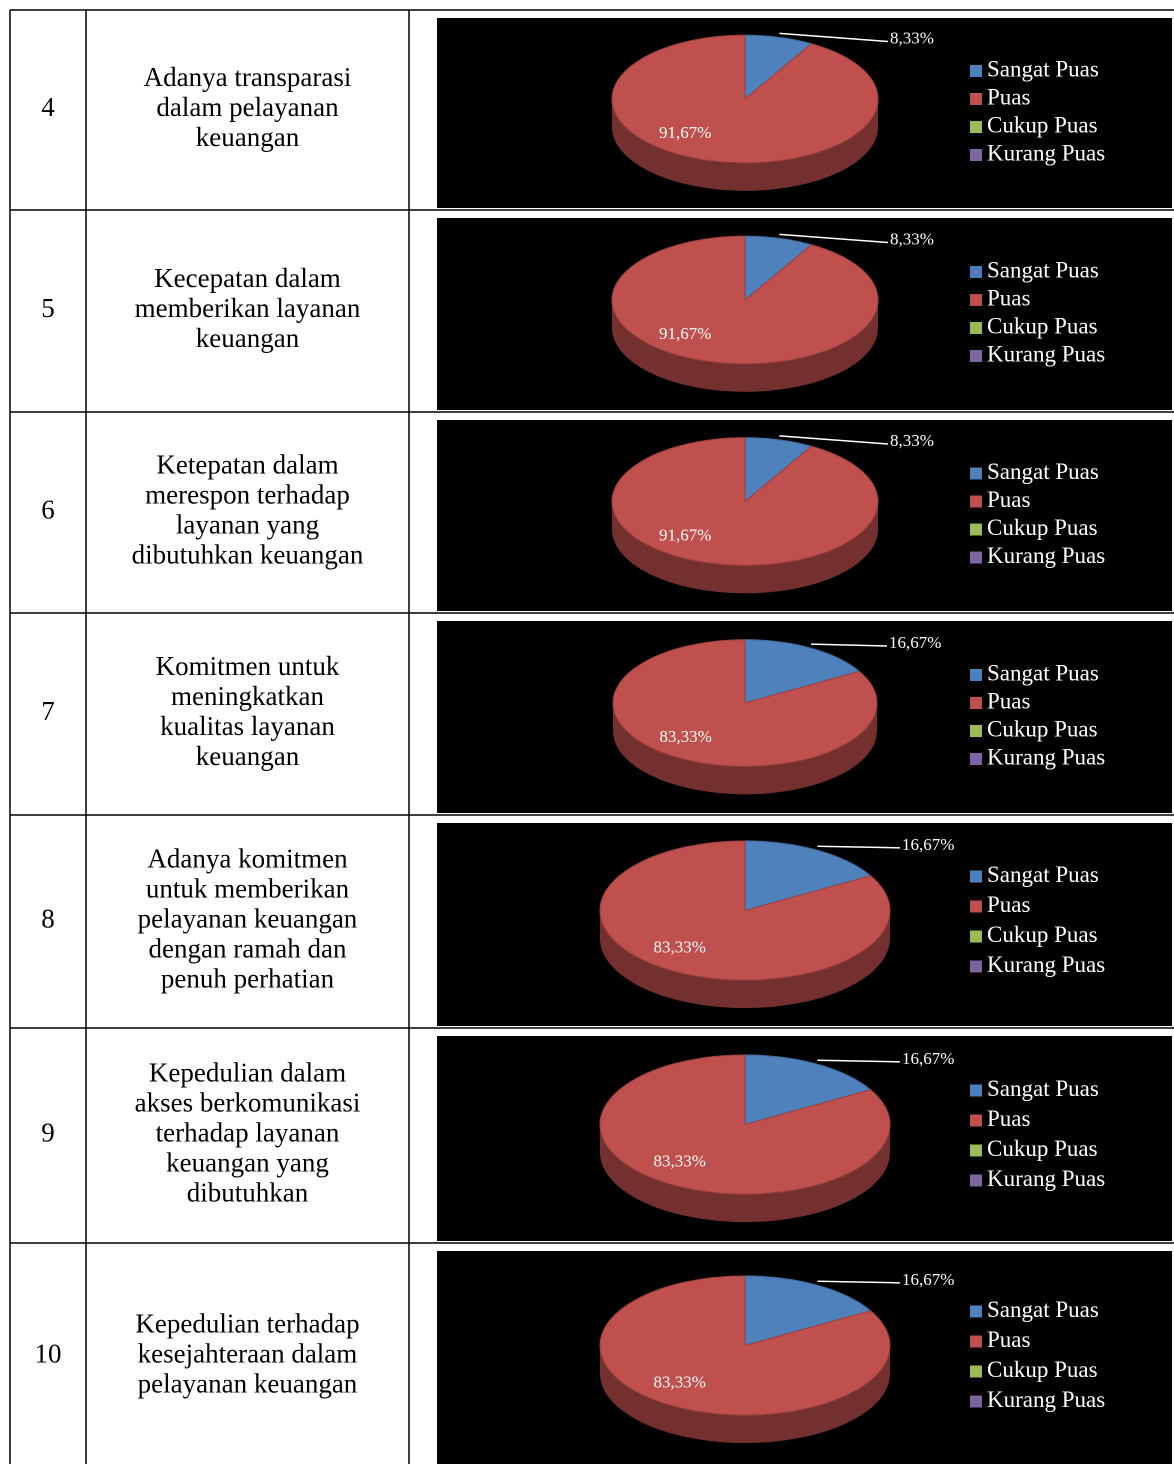 The width and height of the screenshot is (1174, 1464). What do you see at coordinates (248, 889) in the screenshot?
I see `row-label: untuk memberikan` at bounding box center [248, 889].